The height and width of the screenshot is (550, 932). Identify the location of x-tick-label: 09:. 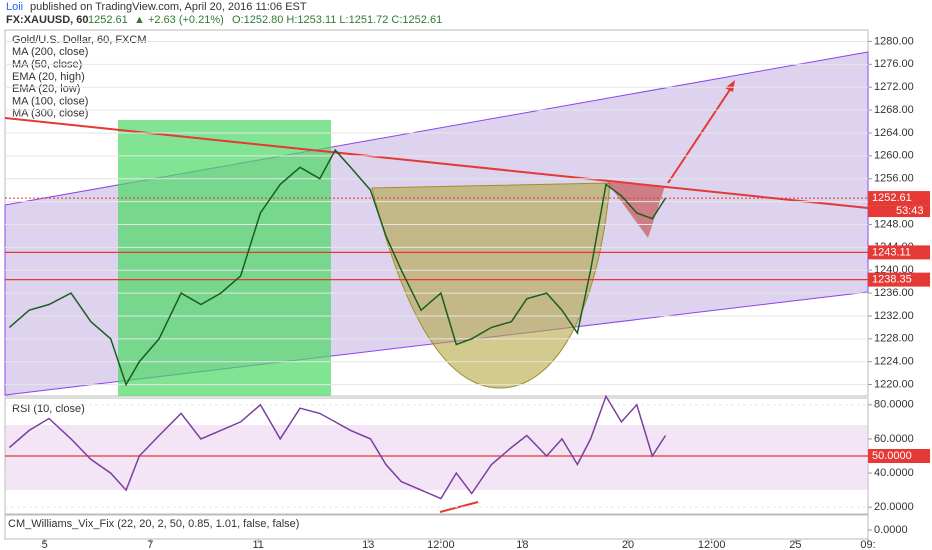
(867, 544).